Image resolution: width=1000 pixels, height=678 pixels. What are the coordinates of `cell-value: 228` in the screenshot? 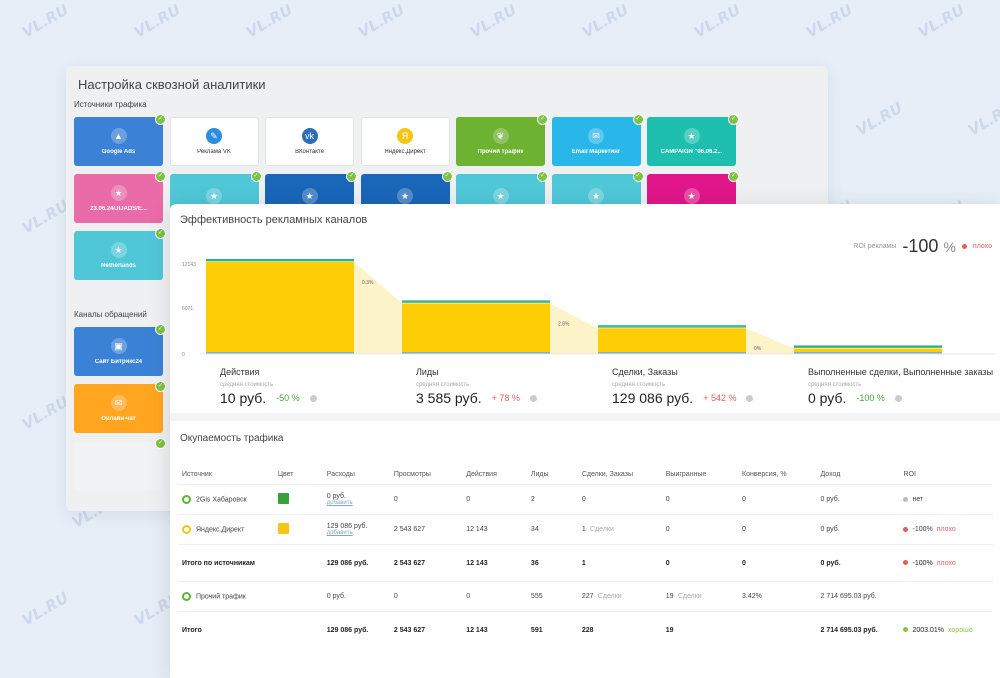 It's located at (587, 630).